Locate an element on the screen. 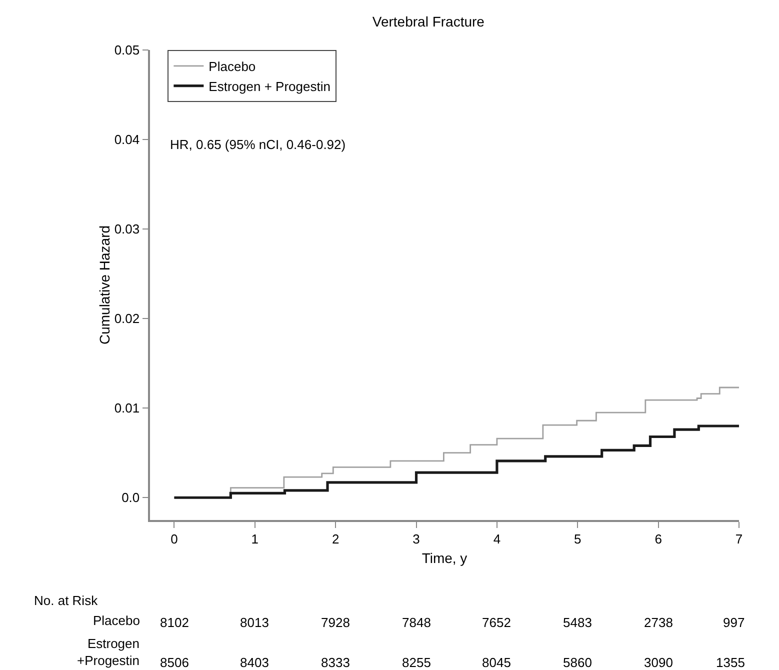 This screenshot has width=779, height=670. text: Estrogen +Progestin is located at coordinates (108, 652).